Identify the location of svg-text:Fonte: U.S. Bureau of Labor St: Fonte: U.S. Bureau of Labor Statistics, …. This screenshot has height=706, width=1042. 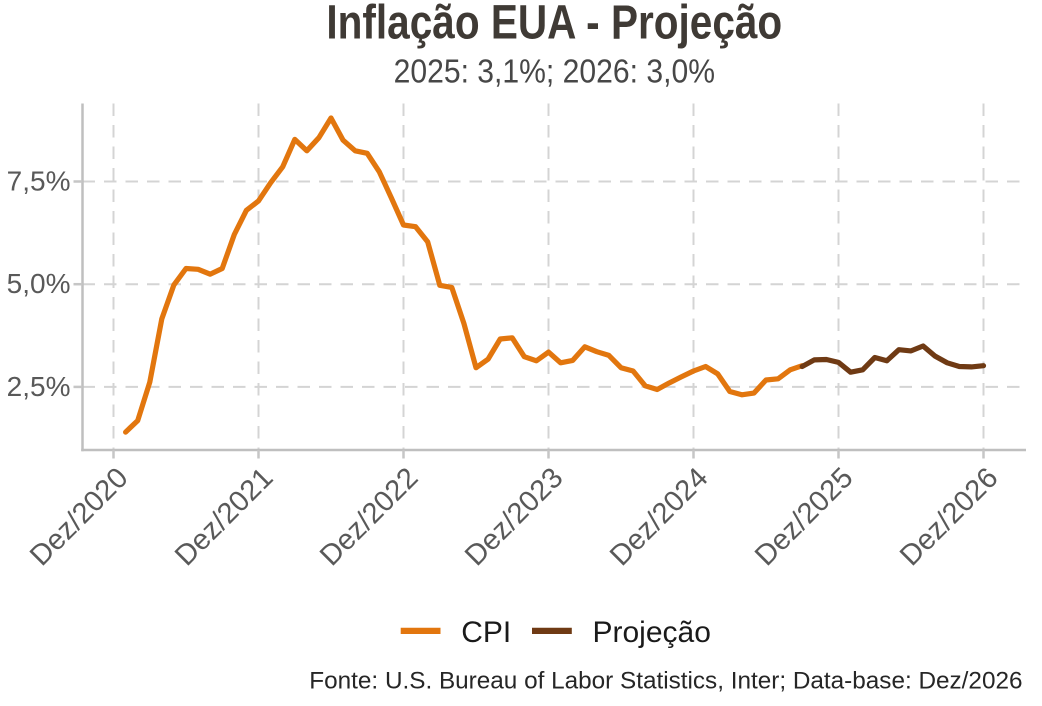
(665, 681).